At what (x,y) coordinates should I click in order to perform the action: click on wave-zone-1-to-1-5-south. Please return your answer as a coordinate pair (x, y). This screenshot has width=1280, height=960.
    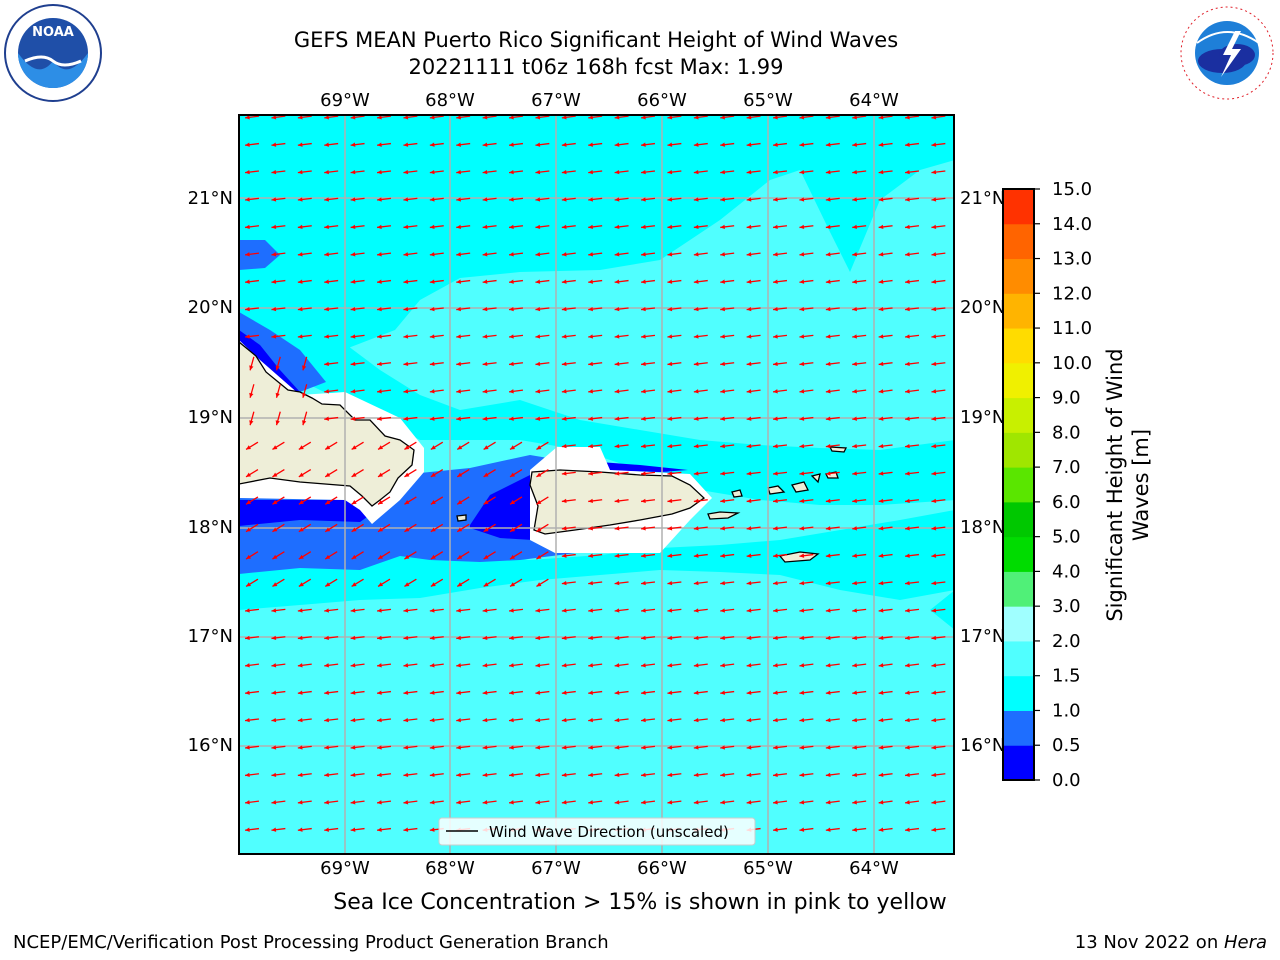
    Looking at the image, I should click on (596, 560).